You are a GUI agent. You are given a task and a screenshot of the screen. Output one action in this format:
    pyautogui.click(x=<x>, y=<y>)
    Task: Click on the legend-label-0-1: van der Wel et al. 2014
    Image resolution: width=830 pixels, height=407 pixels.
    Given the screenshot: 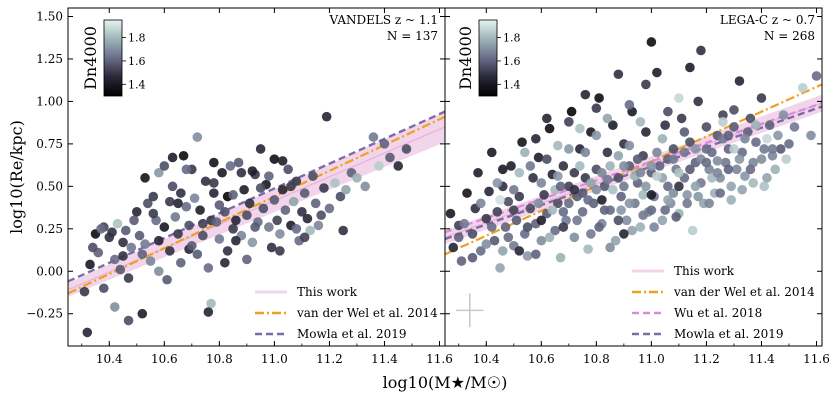 What is the action you would take?
    pyautogui.click(x=367, y=313)
    